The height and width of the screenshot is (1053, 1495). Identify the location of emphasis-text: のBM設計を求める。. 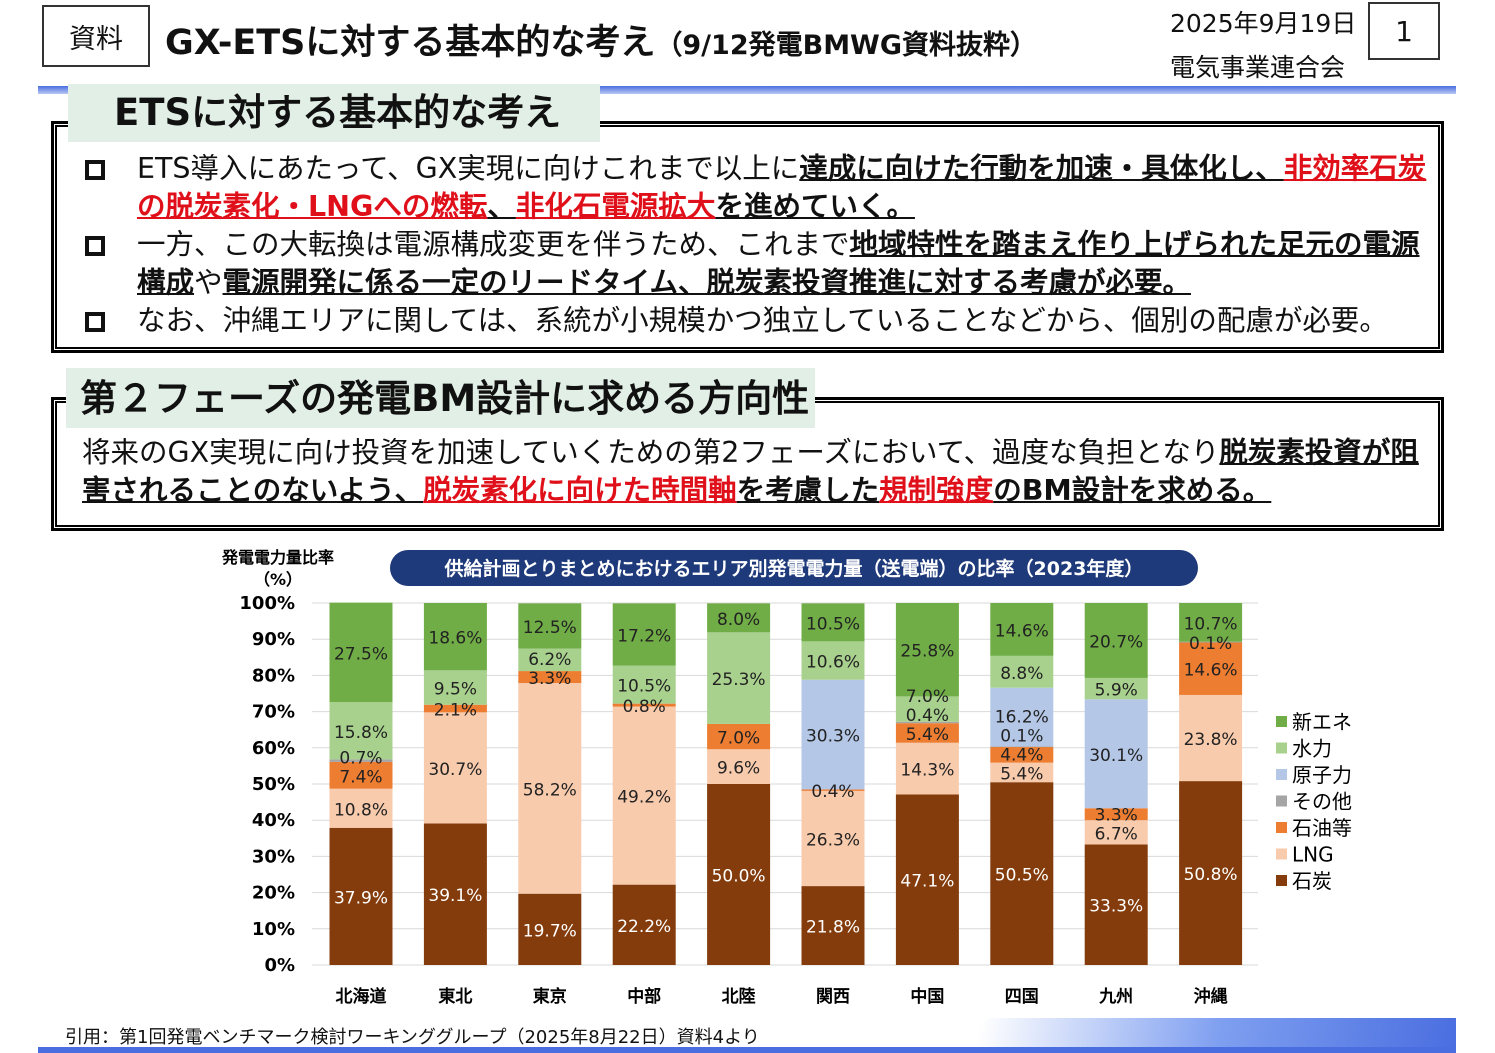
(1132, 490).